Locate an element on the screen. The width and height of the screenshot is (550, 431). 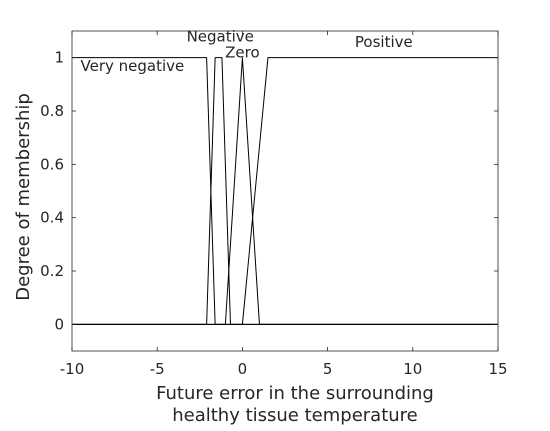
annotation-zero: Zero is located at coordinates (242, 53).